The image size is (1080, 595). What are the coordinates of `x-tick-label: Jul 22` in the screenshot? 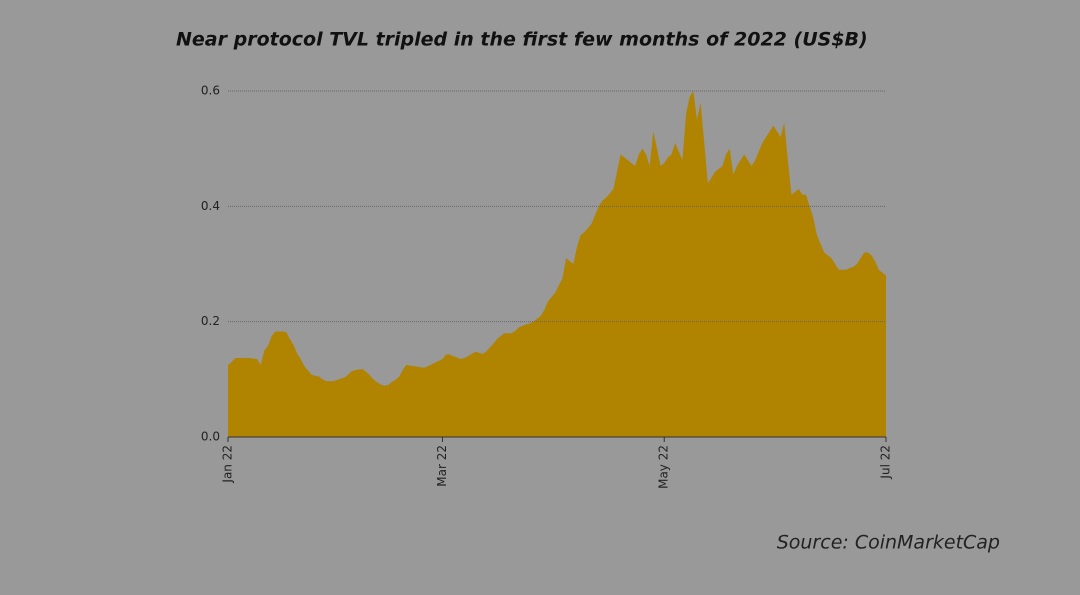 It's located at (886, 462).